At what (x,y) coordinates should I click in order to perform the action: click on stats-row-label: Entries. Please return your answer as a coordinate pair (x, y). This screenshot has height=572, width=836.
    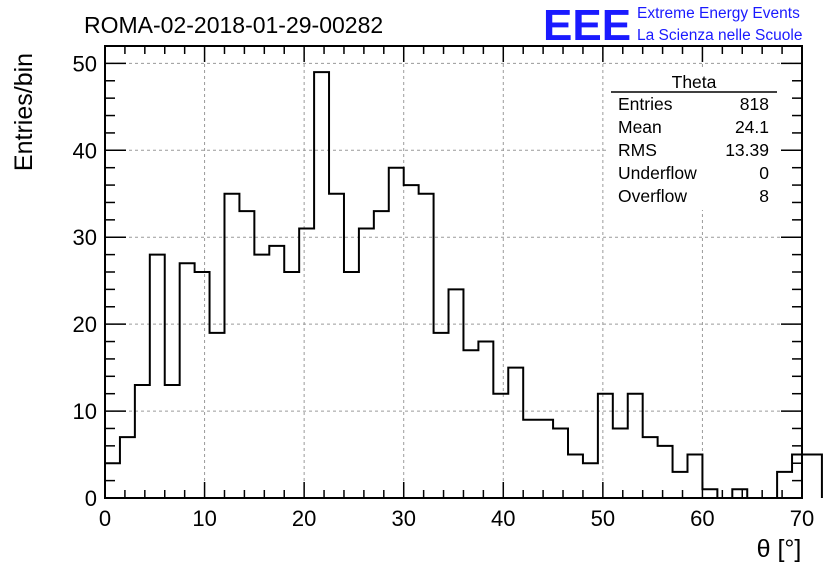
    Looking at the image, I should click on (645, 104).